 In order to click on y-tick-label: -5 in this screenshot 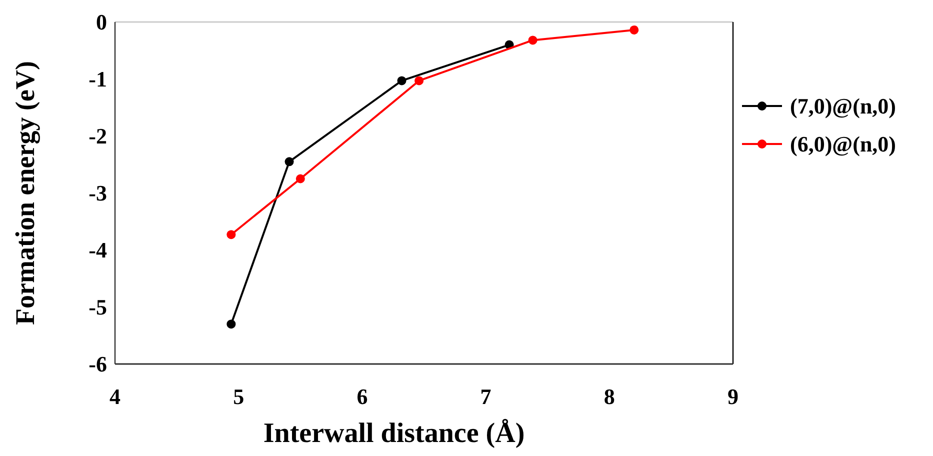, I will do `click(97, 307)`.